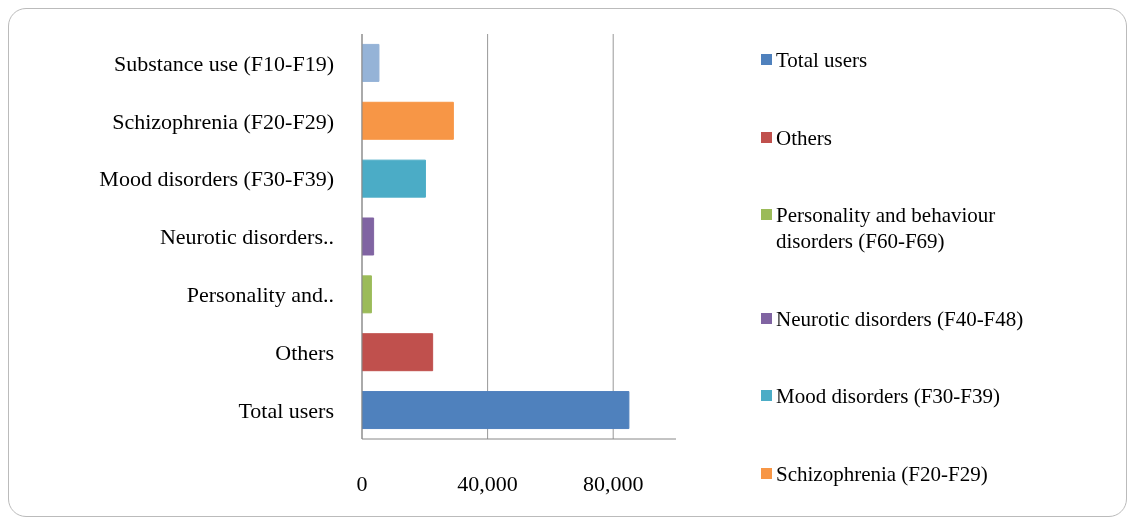 Image resolution: width=1135 pixels, height=525 pixels. Describe the element at coordinates (304, 353) in the screenshot. I see `y-tick-label: Others` at that location.